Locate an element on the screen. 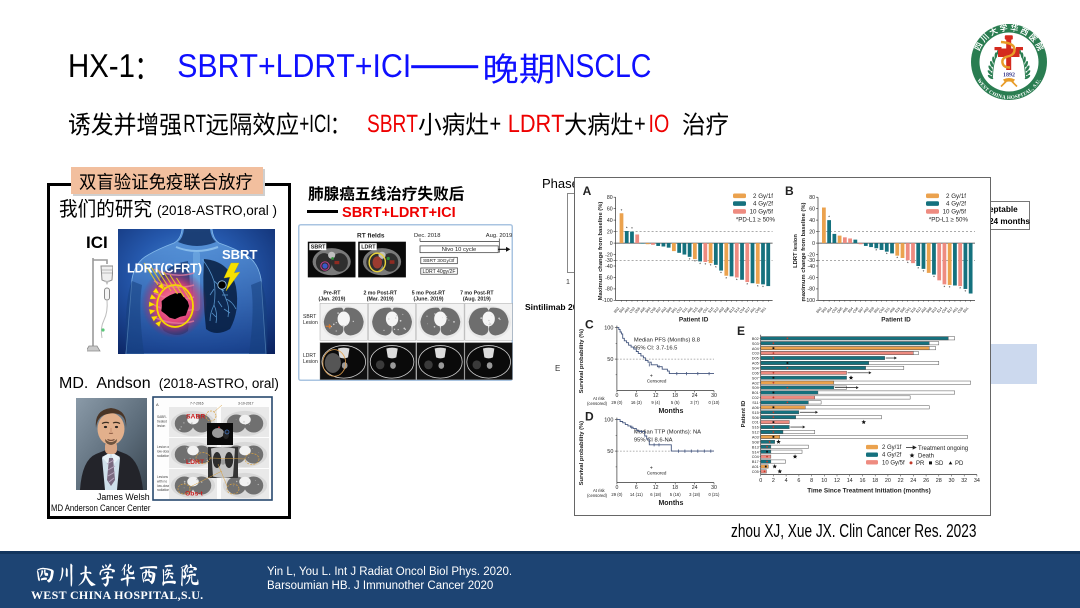  svg-text: 16 (3) is located at coordinates (637, 402).